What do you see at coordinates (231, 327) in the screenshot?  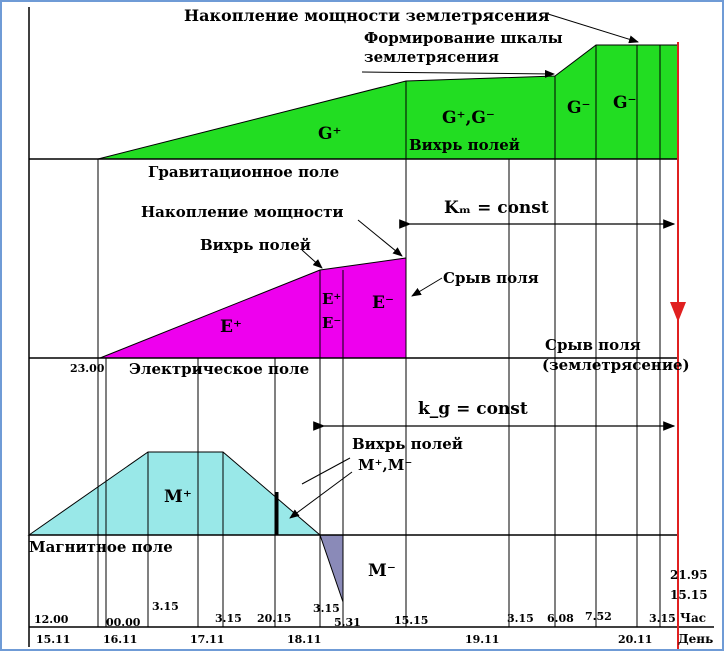 I see `region-e-plus: E⁺` at bounding box center [231, 327].